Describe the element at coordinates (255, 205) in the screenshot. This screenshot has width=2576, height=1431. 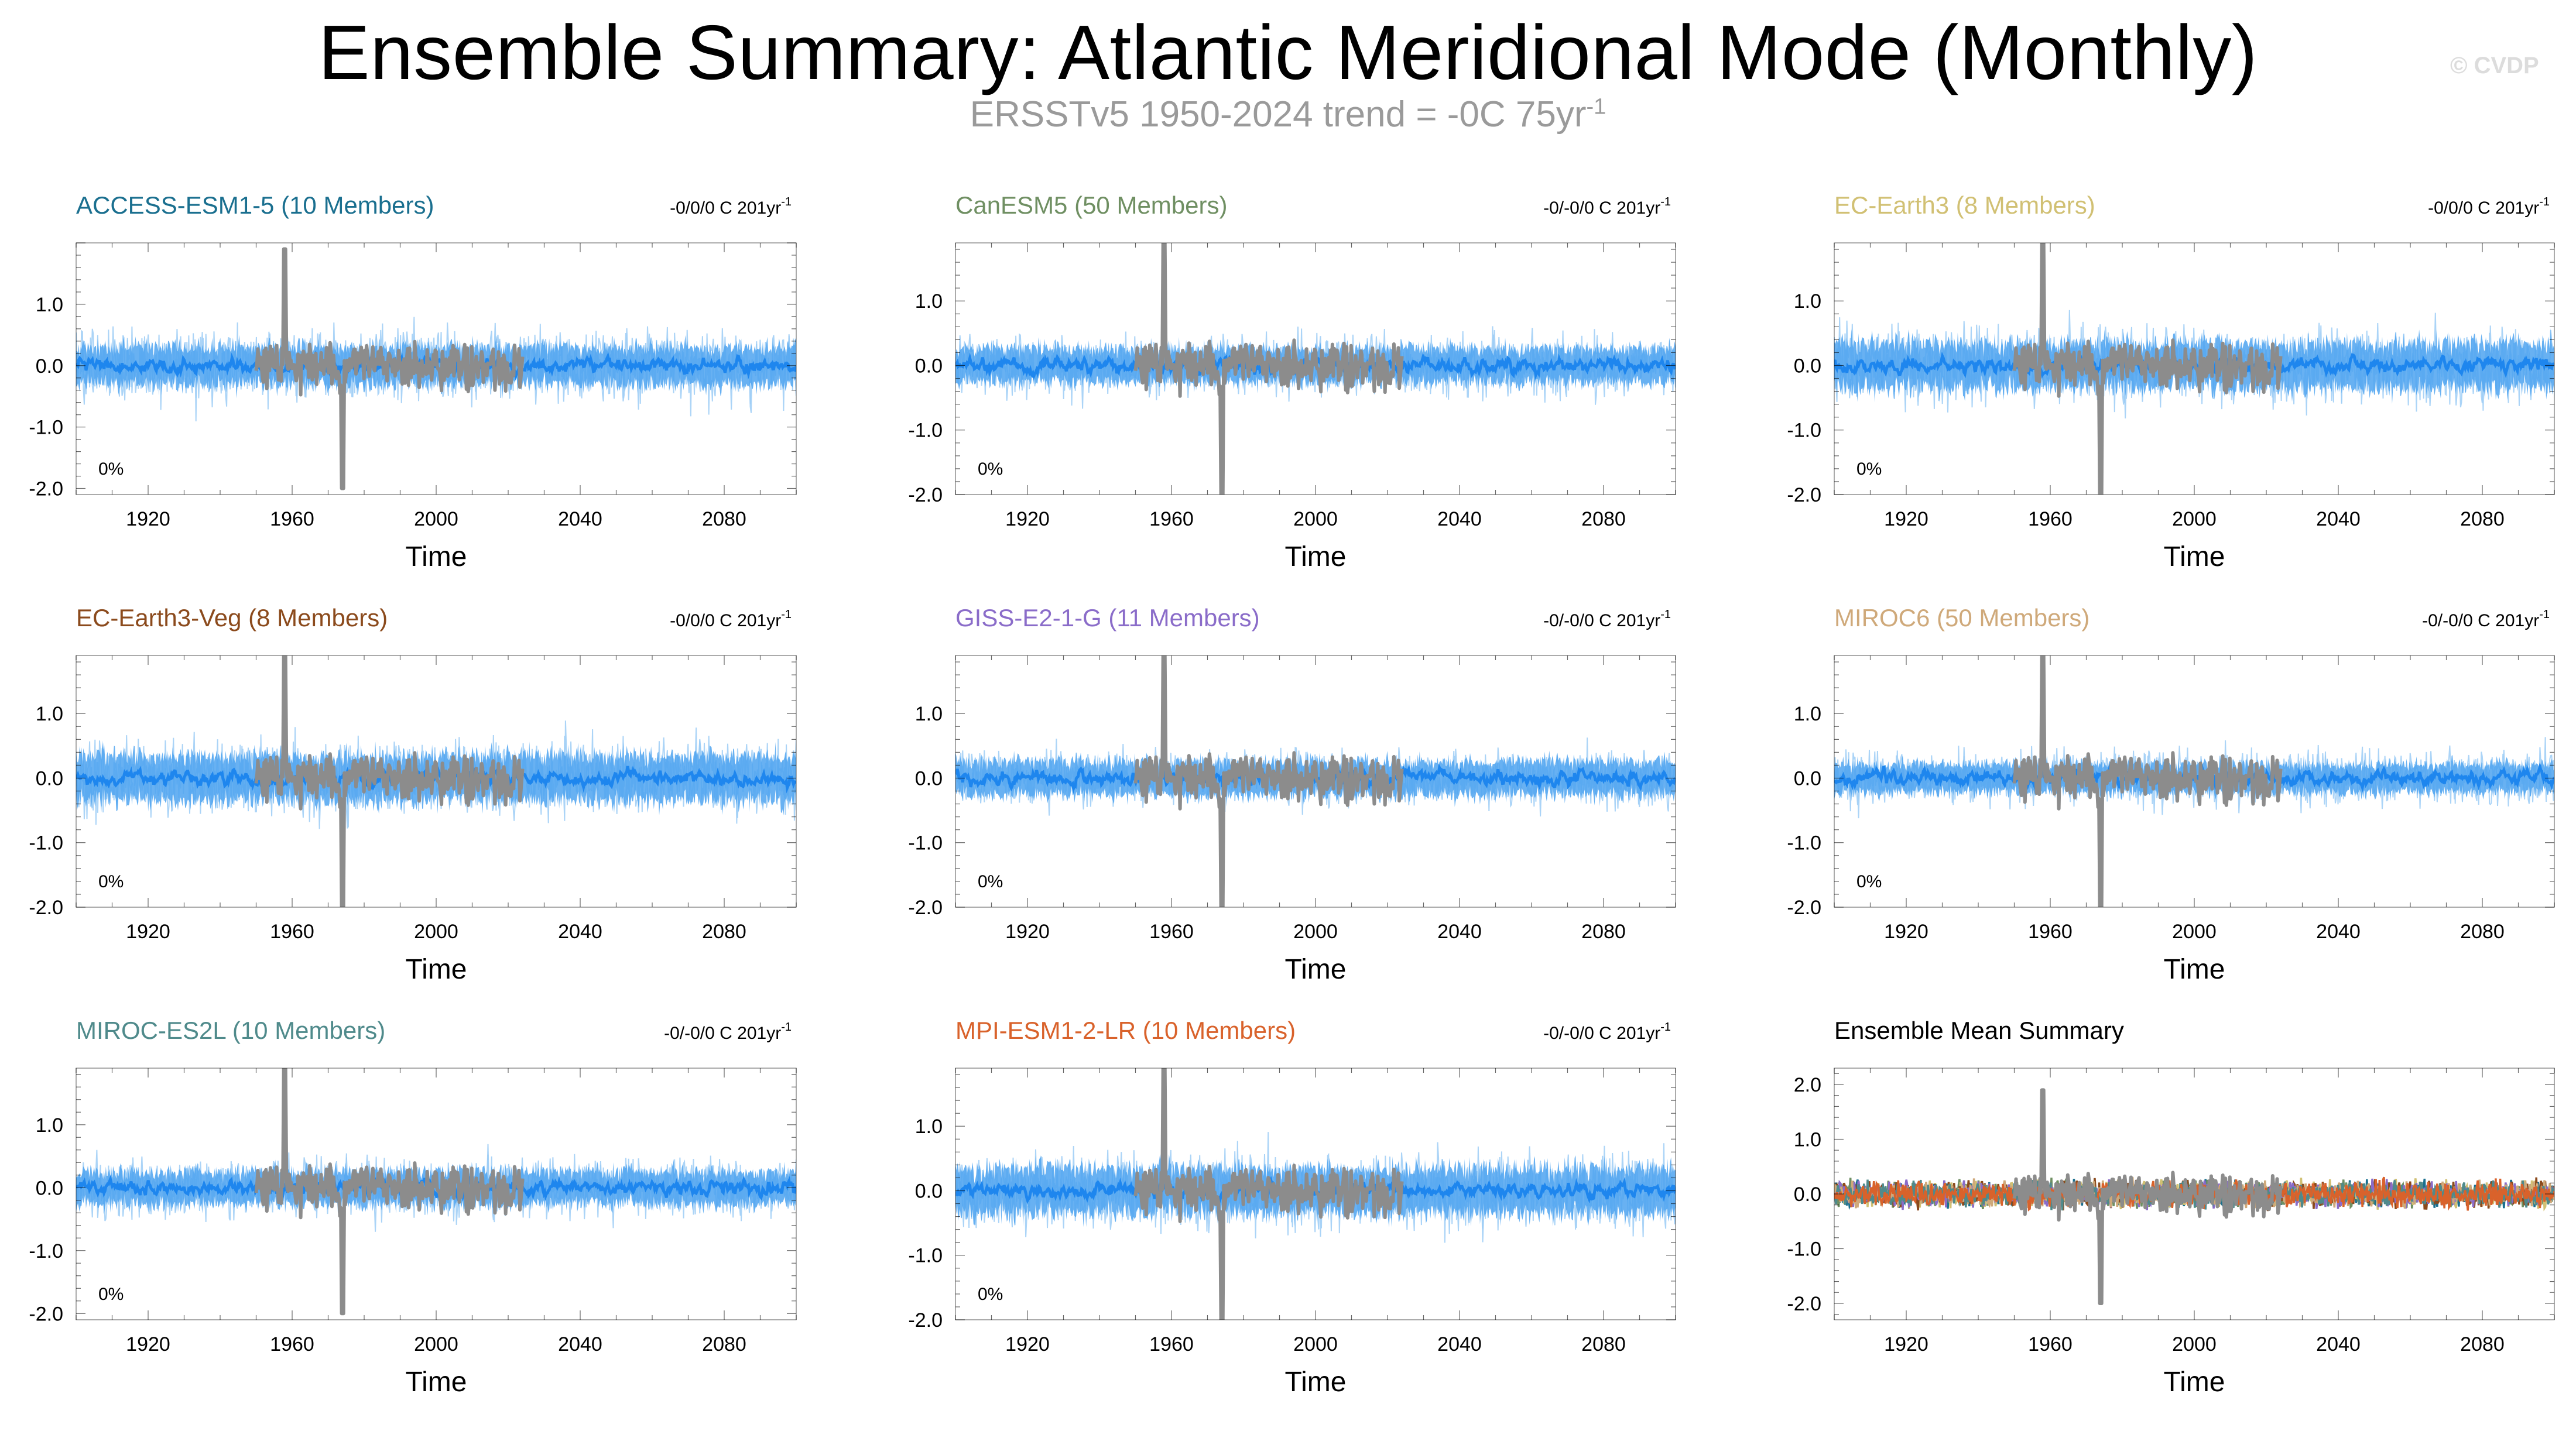
I see `panel-title: ACCESS-ESM1-5 (10 Members)` at that location.